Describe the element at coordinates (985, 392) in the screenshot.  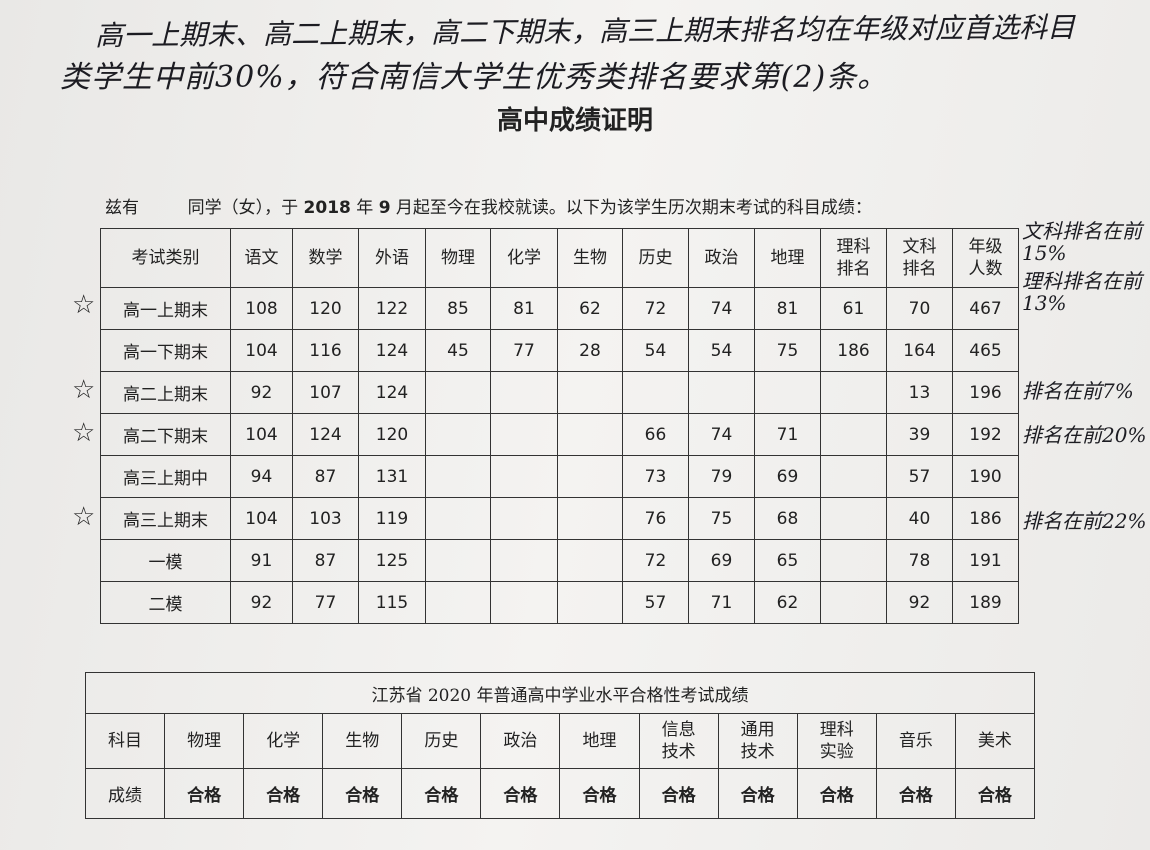
I see `score-cell: 196` at that location.